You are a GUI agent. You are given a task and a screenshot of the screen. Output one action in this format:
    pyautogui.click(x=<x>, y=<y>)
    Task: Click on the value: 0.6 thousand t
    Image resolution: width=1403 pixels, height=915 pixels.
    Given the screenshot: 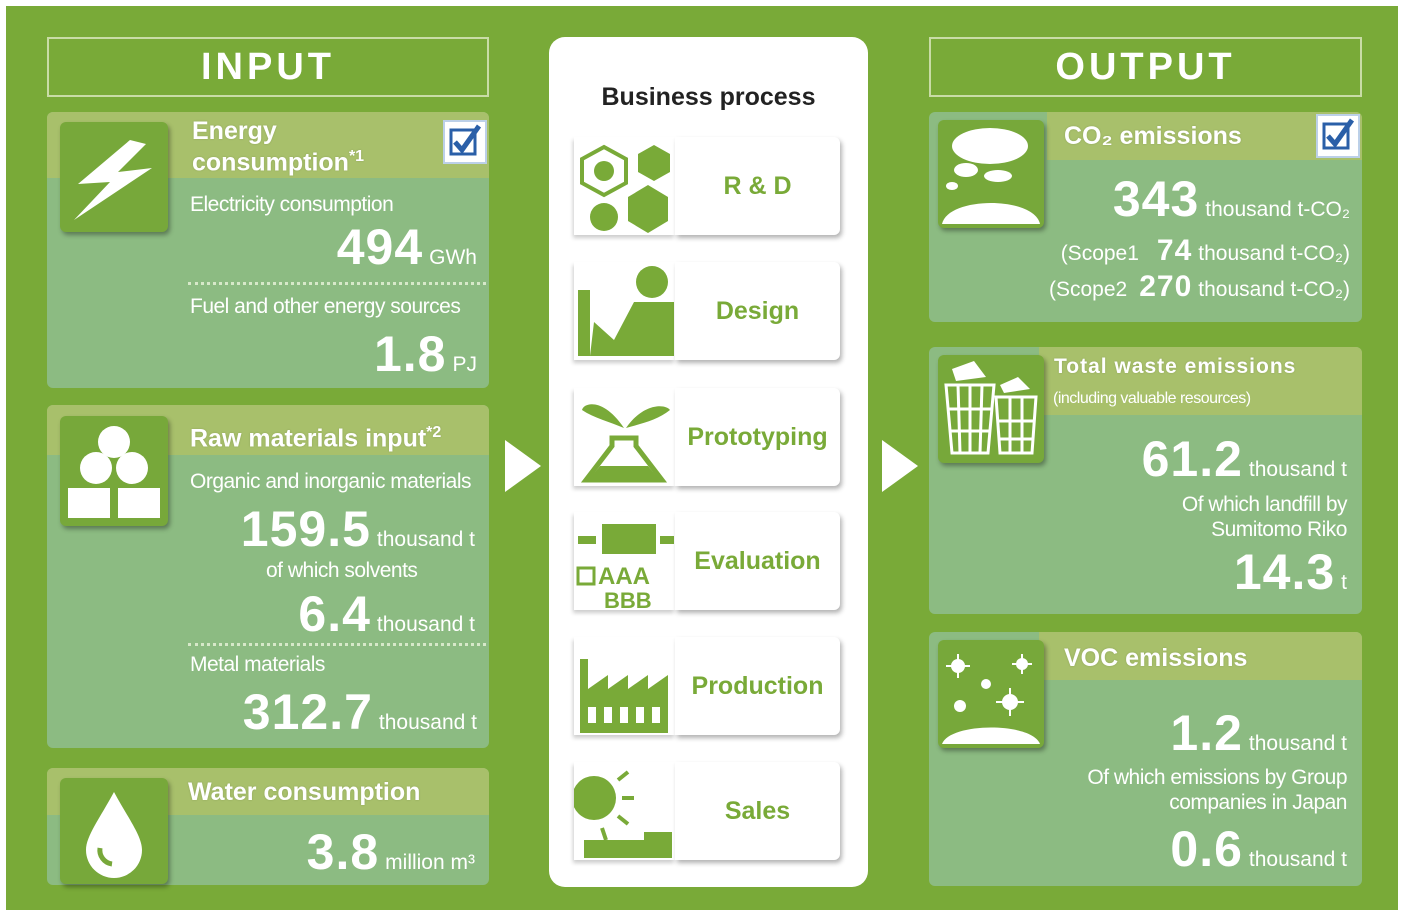 What is the action you would take?
    pyautogui.click(x=1258, y=849)
    